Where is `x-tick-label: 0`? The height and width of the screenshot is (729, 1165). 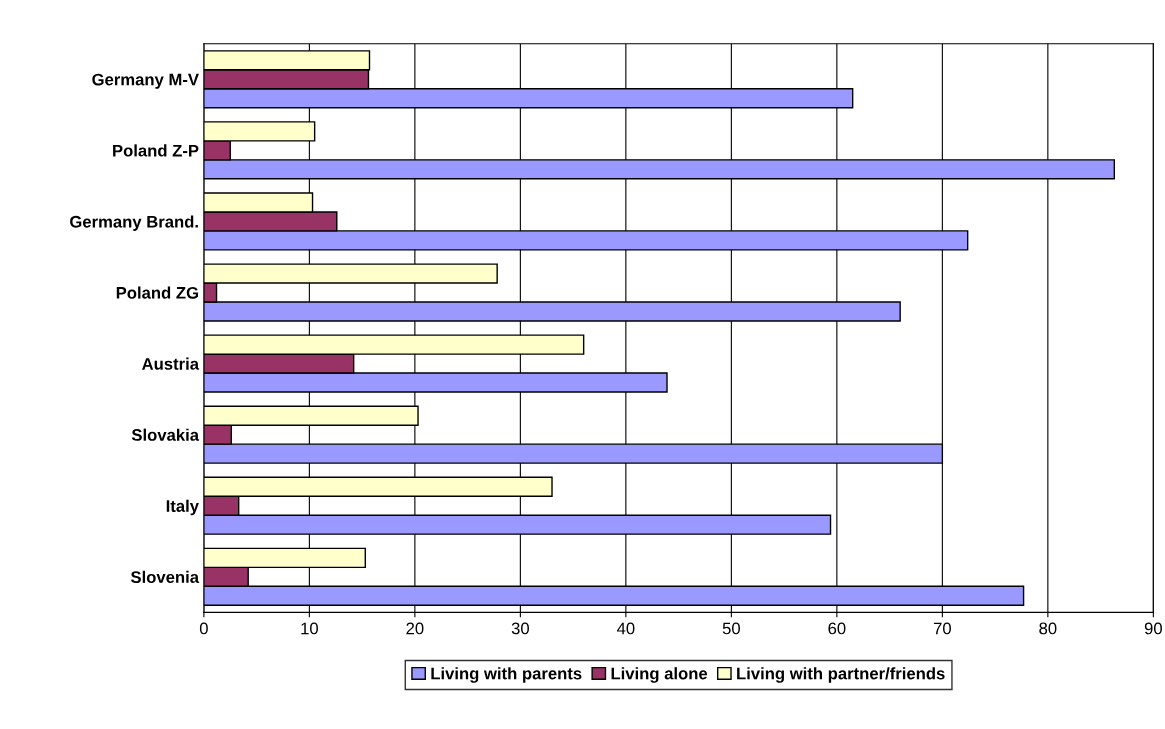 x-tick-label: 0 is located at coordinates (203, 628).